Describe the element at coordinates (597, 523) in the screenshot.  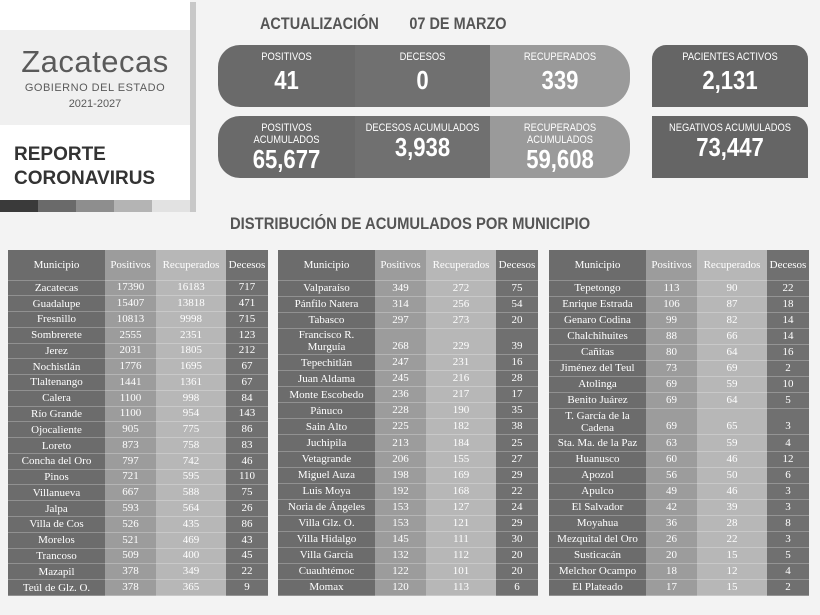
I see `municipio-cell: Moyahua` at that location.